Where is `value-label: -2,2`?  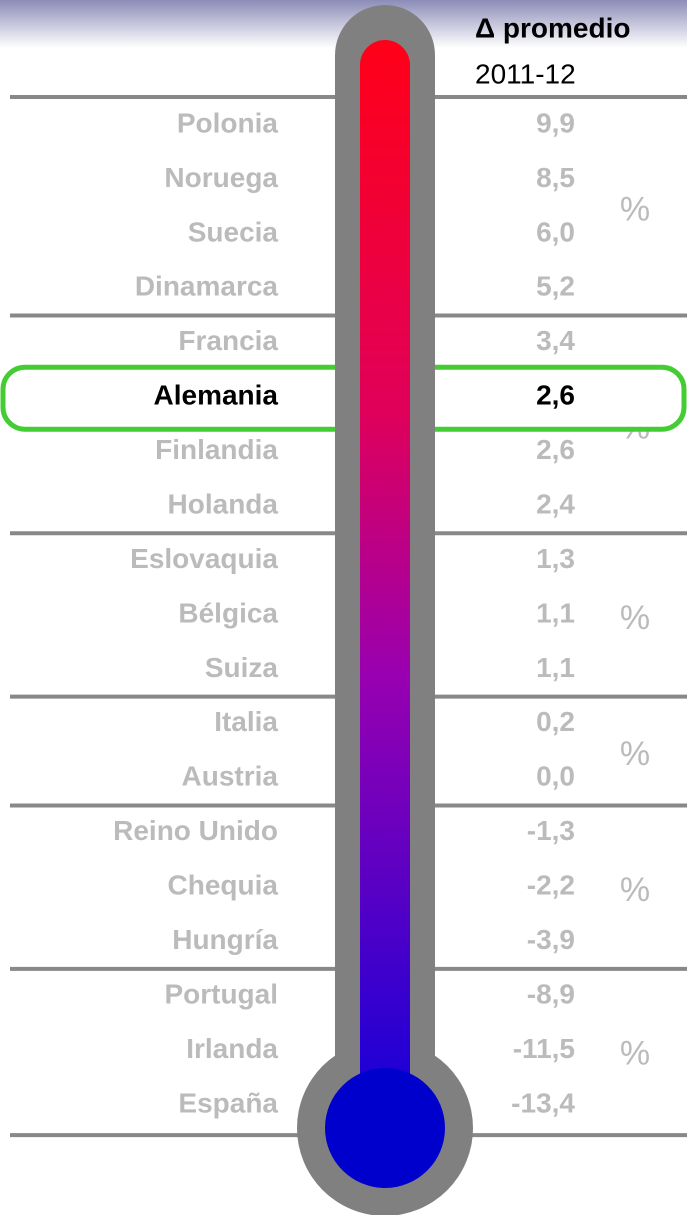 value-label: -2,2 is located at coordinates (551, 885).